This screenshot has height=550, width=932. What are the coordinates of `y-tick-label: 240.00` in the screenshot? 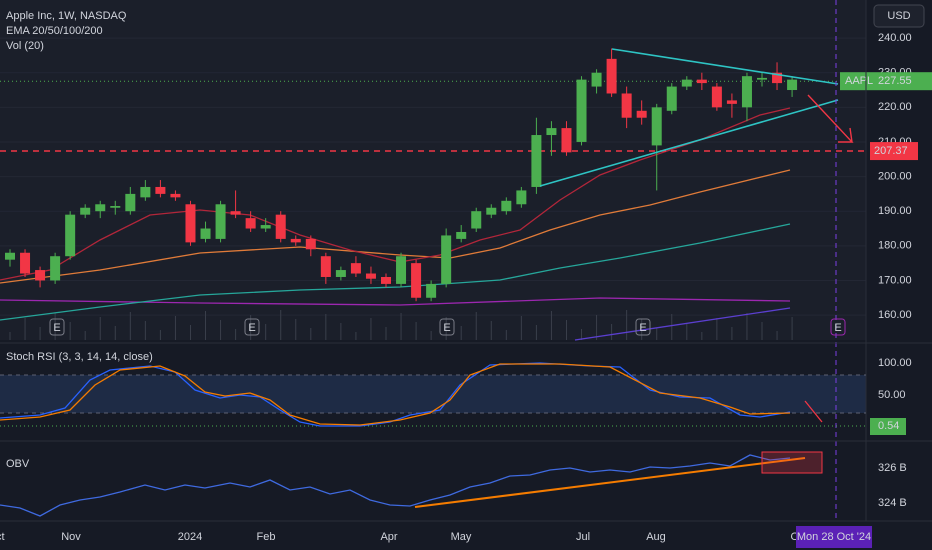 It's located at (895, 38).